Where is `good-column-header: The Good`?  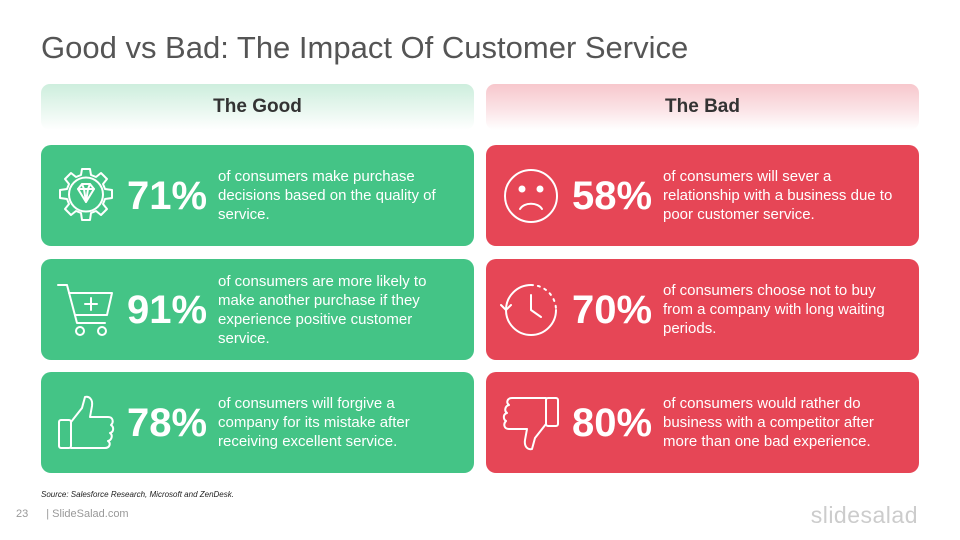
good-column-header: The Good is located at coordinates (257, 107).